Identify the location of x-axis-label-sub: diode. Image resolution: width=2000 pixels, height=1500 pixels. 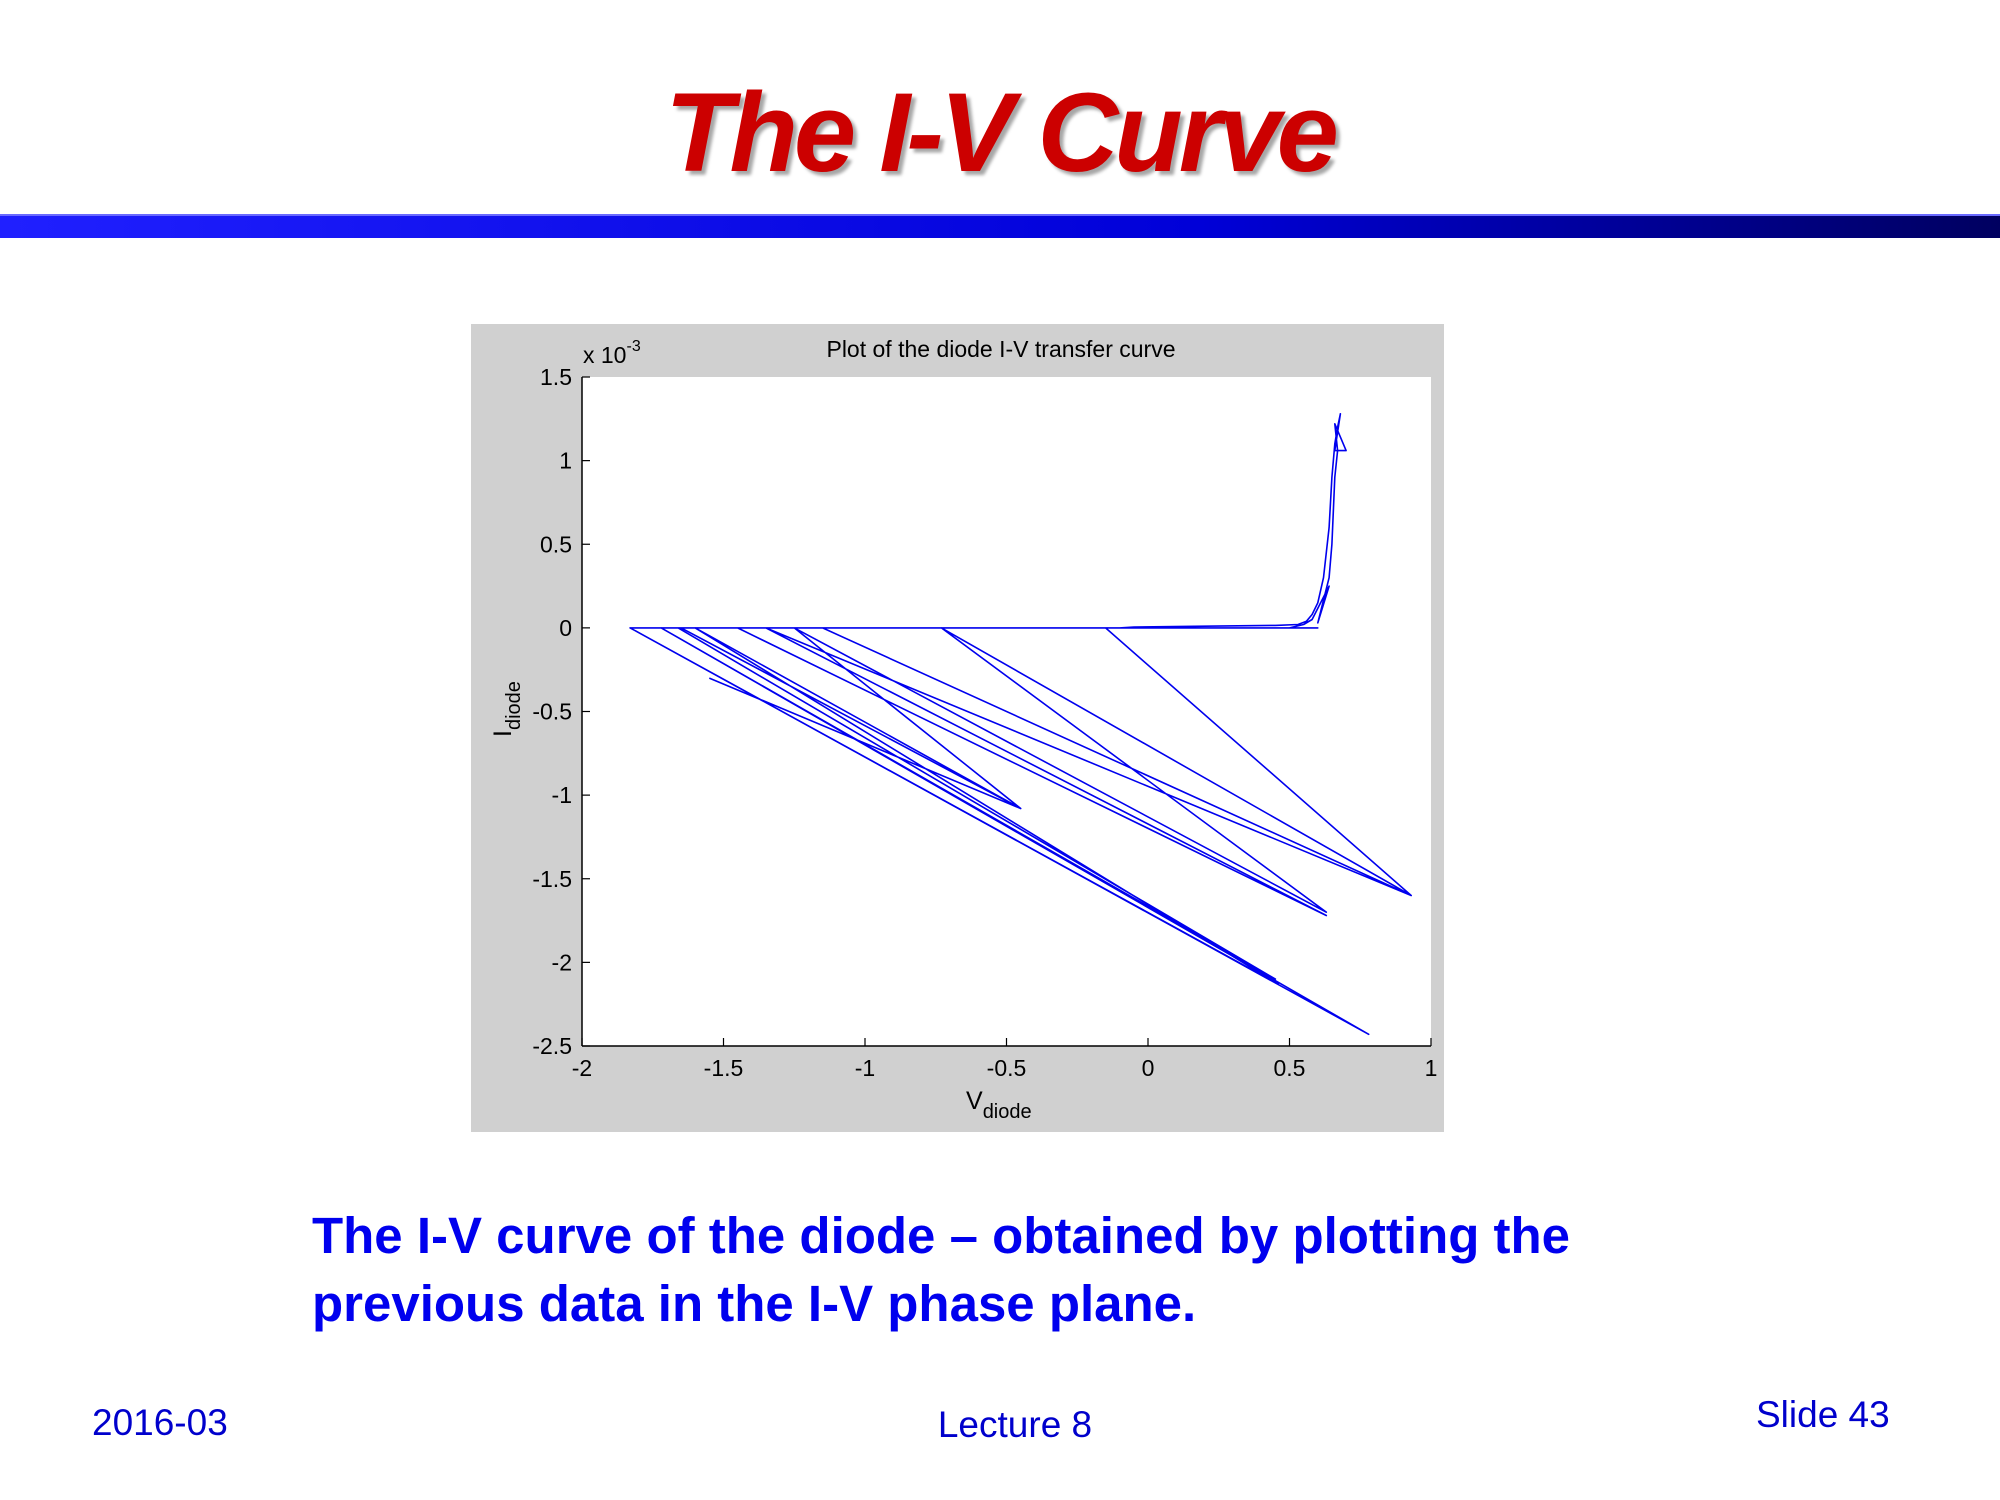
(1007, 1112).